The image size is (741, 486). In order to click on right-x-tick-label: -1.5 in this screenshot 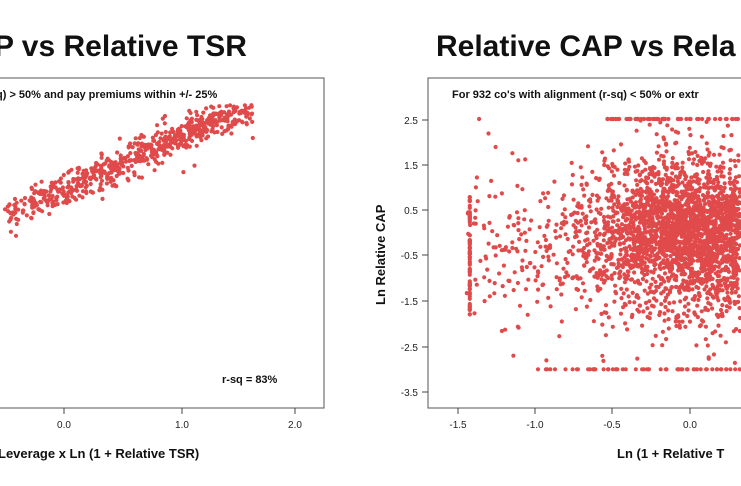, I will do `click(458, 425)`.